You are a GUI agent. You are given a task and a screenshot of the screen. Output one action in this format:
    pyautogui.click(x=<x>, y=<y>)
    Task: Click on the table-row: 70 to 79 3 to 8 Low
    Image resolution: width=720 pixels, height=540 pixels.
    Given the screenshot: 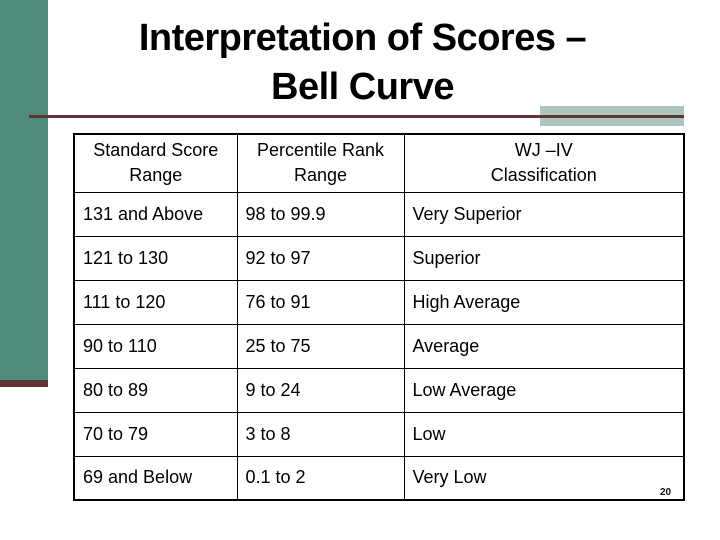 What is the action you would take?
    pyautogui.click(x=379, y=434)
    